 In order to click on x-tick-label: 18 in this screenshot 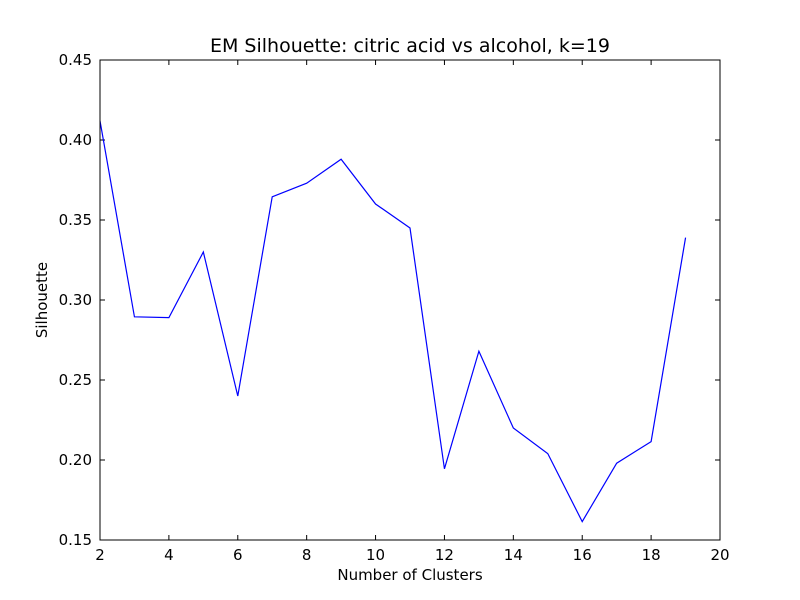, I will do `click(651, 555)`.